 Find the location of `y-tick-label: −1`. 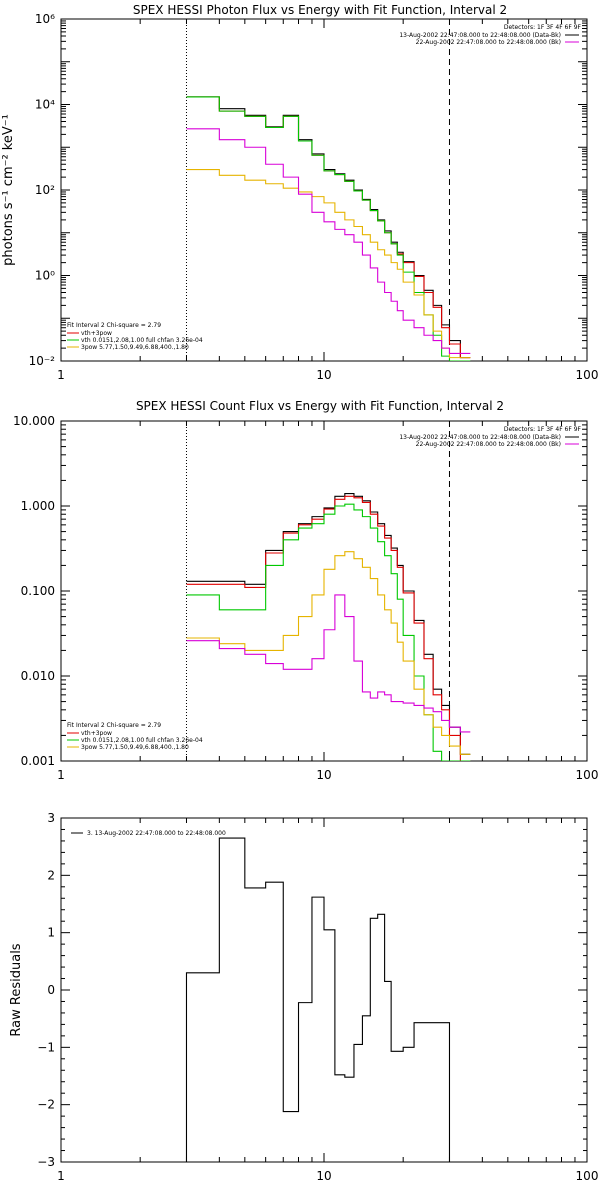

y-tick-label: −1 is located at coordinates (46, 1047).